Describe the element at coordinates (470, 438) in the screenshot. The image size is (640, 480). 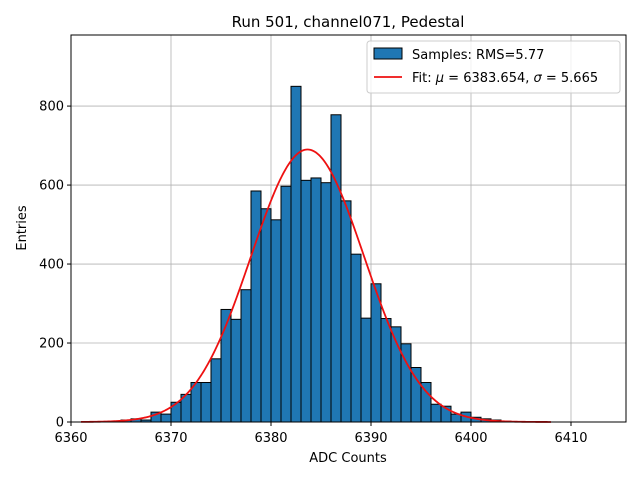
I see `x-tick-label: 6400` at that location.